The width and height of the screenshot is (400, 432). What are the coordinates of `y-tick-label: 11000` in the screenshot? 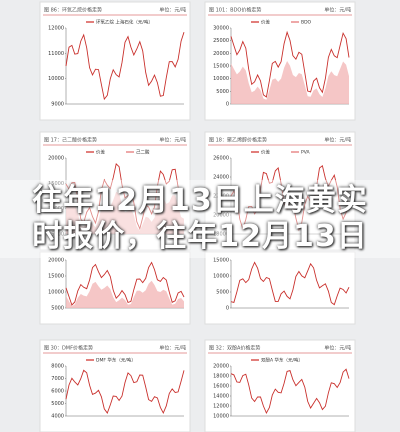 It's located at (56, 54).